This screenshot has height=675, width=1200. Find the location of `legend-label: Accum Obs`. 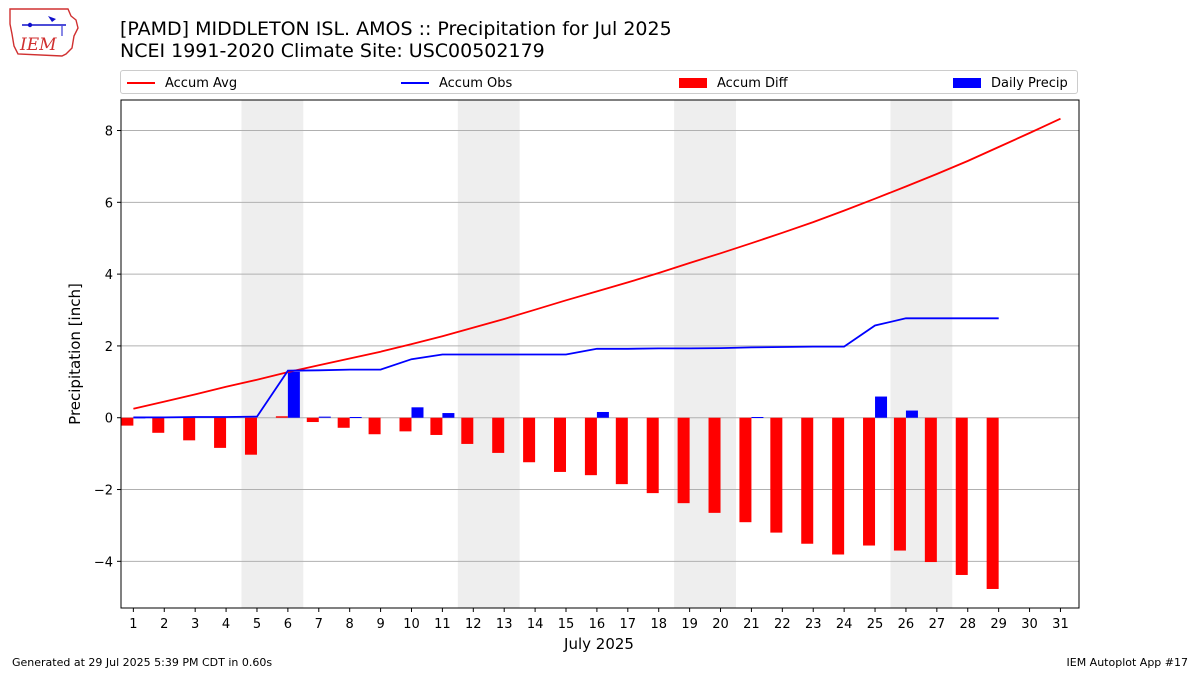

legend-label: Accum Obs is located at coordinates (476, 83).